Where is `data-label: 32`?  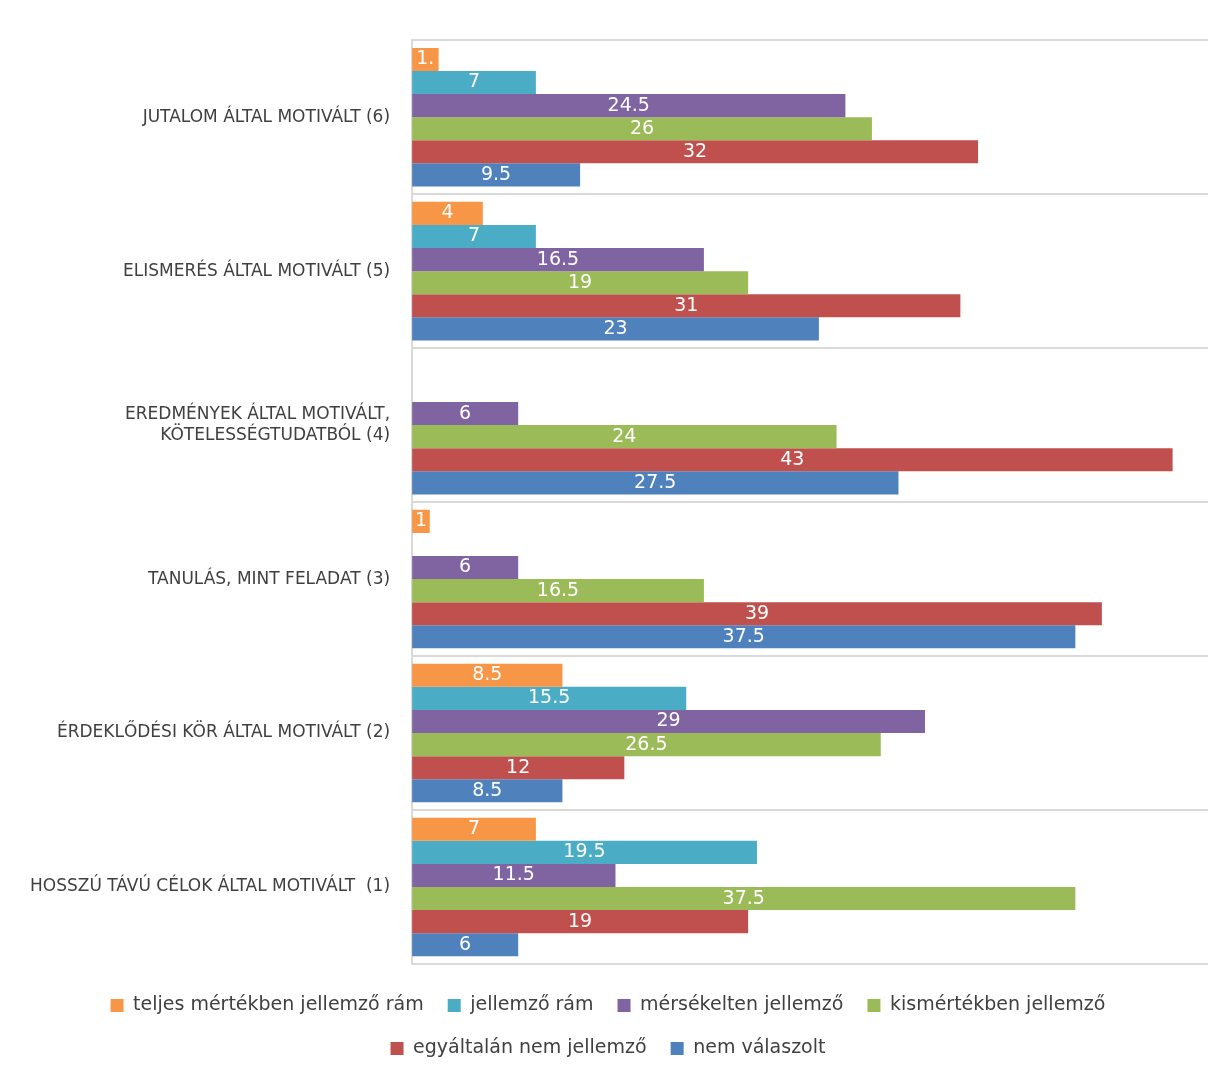
data-label: 32 is located at coordinates (695, 149).